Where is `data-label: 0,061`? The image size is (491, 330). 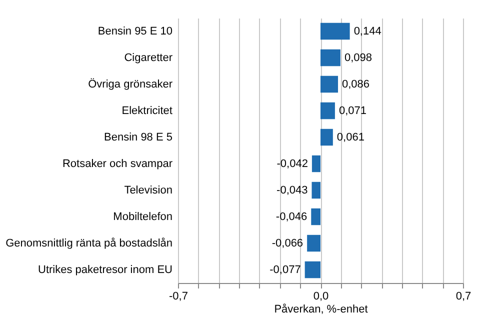 data-label: 0,061 is located at coordinates (350, 137).